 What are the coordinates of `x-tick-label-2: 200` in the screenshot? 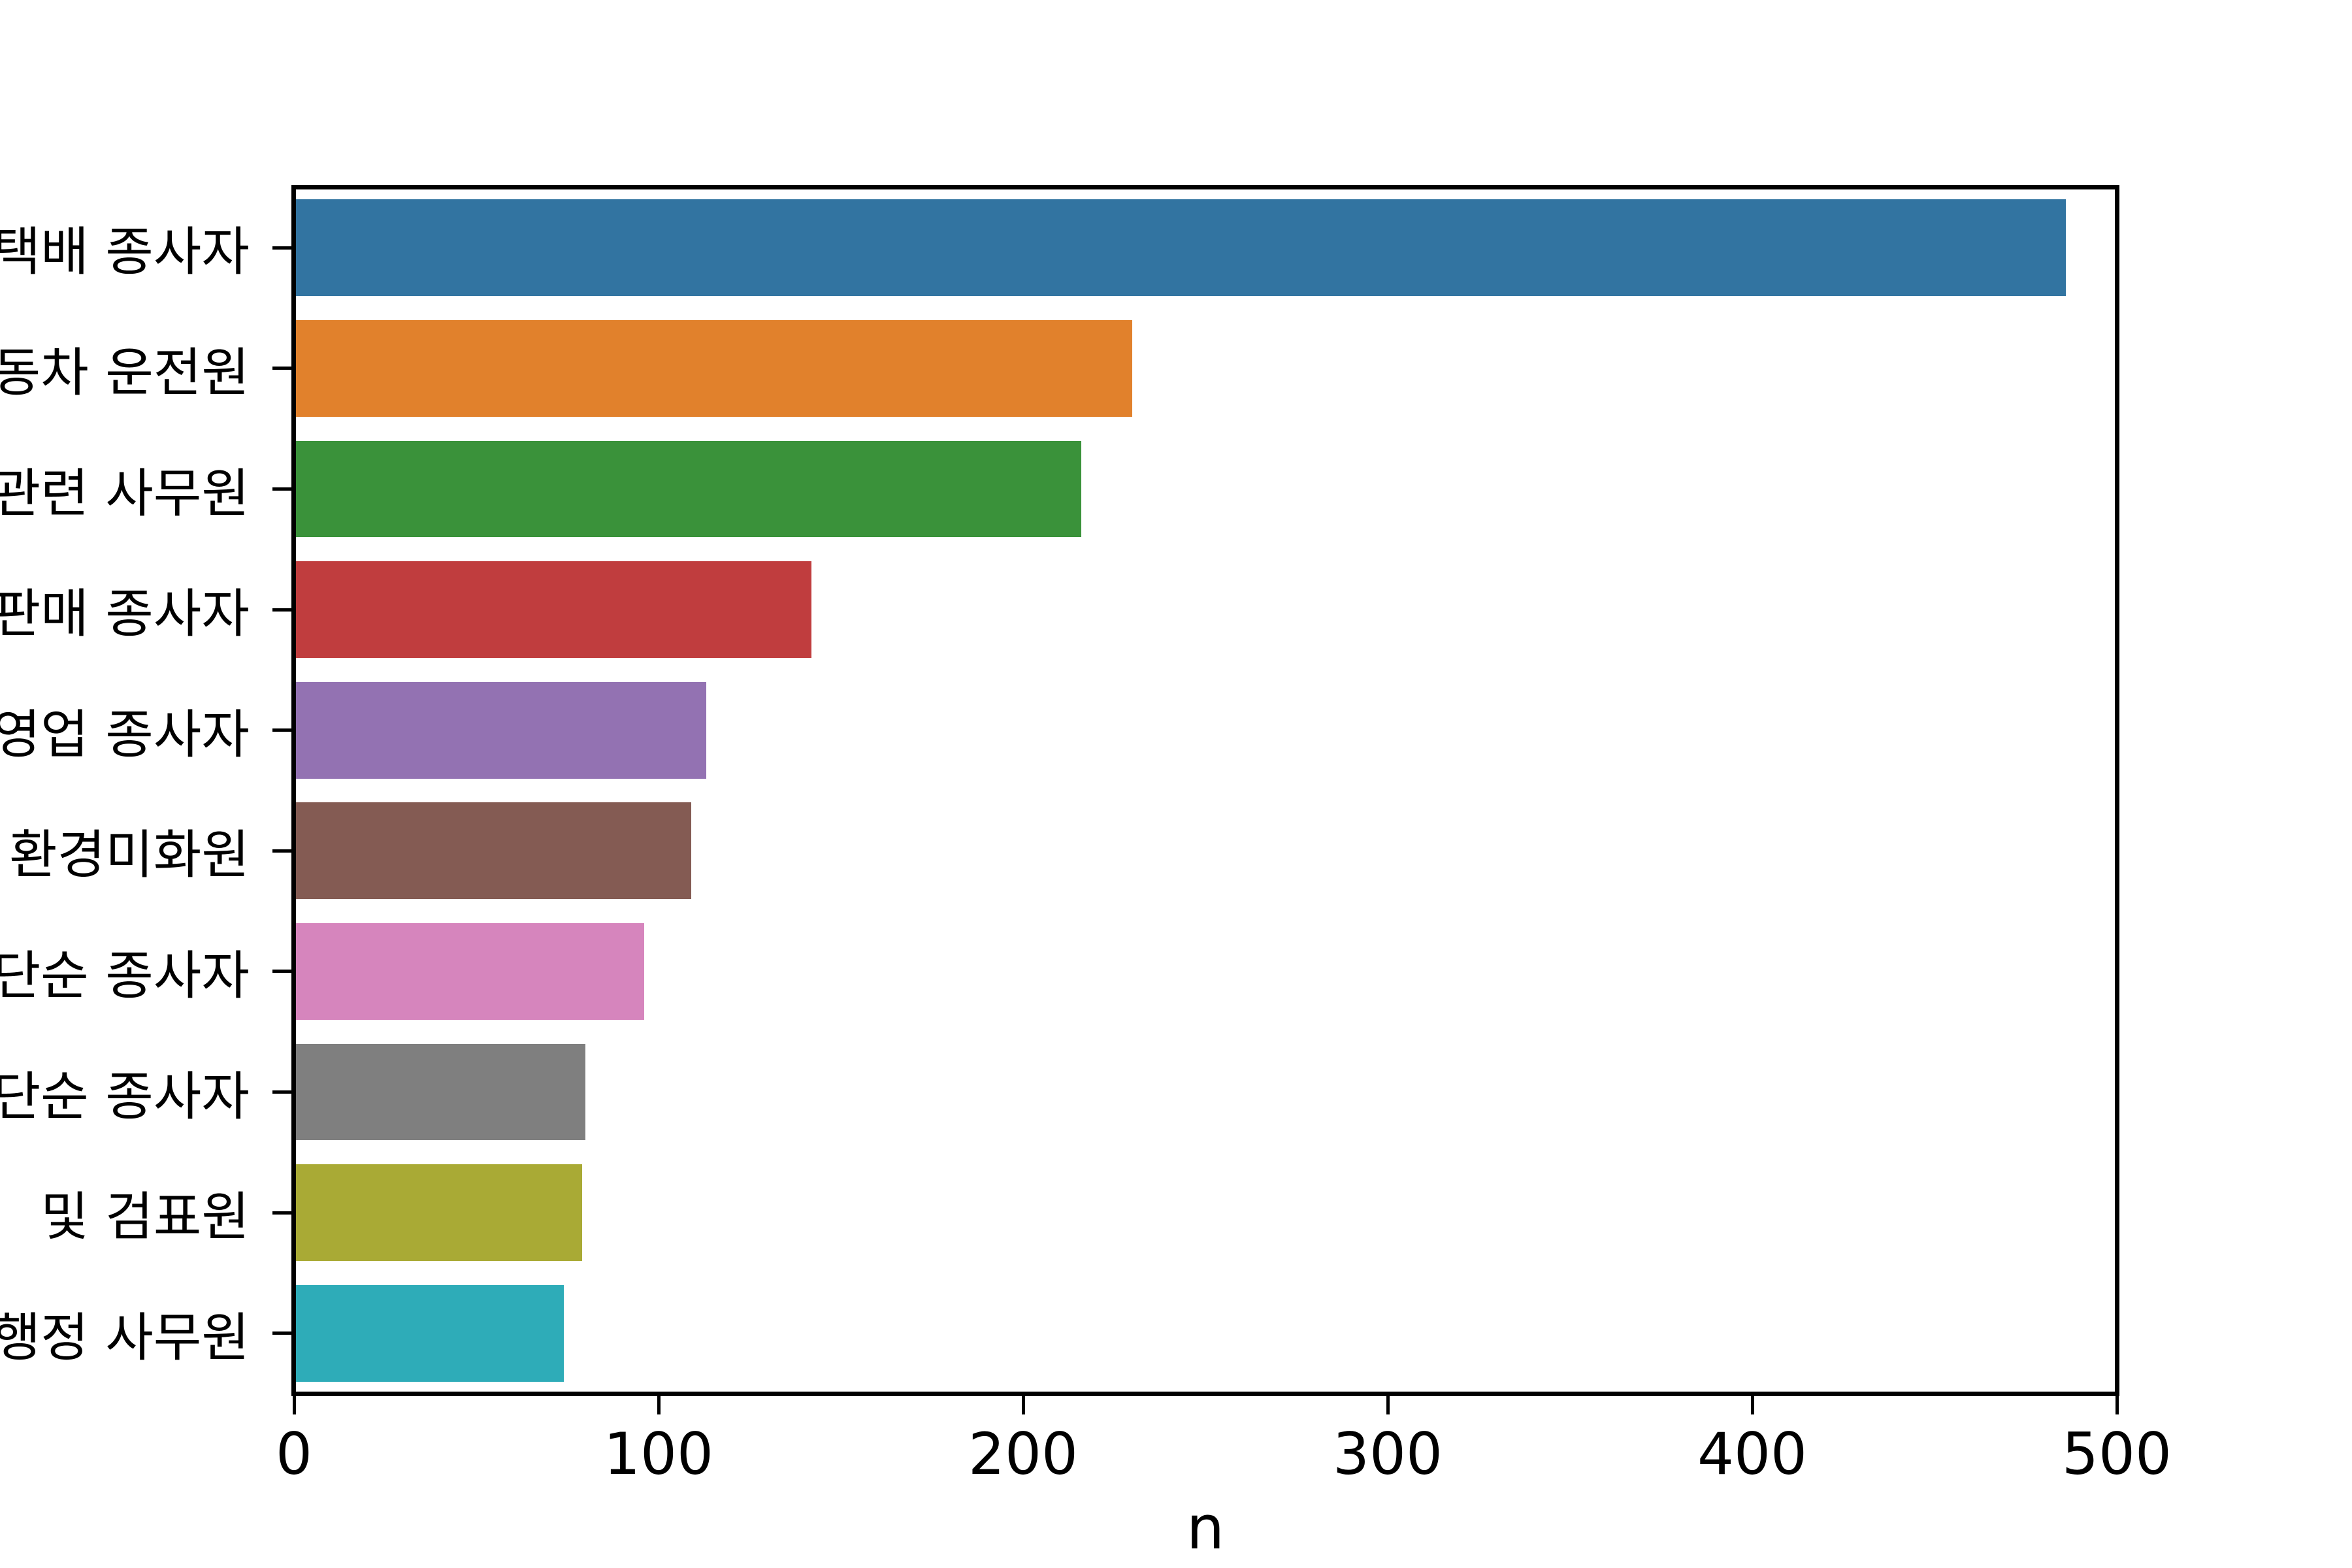 It's located at (1023, 1454).